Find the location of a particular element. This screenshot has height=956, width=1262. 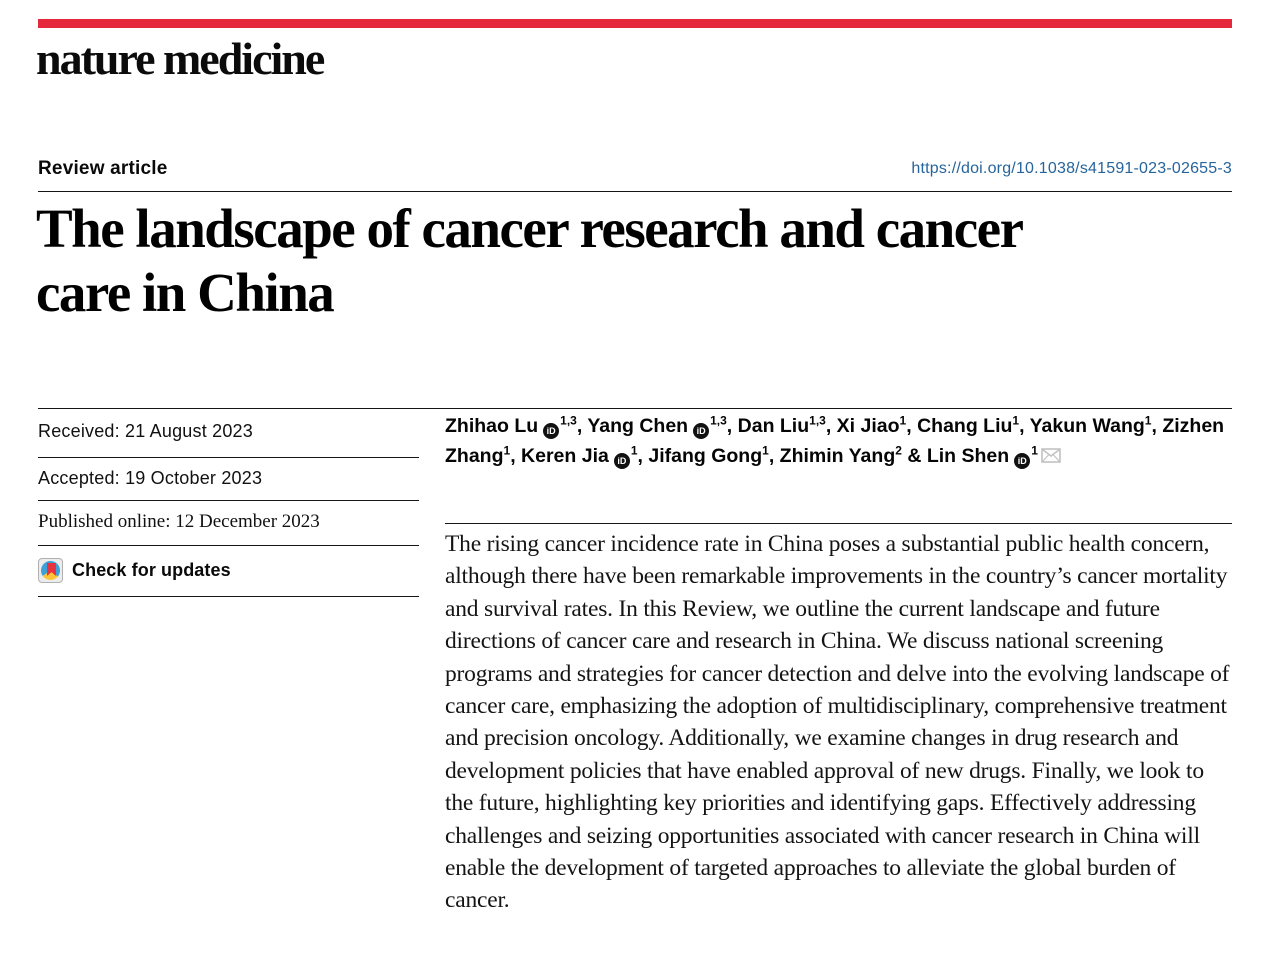

author: Lin Shen iD1 is located at coordinates (994, 456).